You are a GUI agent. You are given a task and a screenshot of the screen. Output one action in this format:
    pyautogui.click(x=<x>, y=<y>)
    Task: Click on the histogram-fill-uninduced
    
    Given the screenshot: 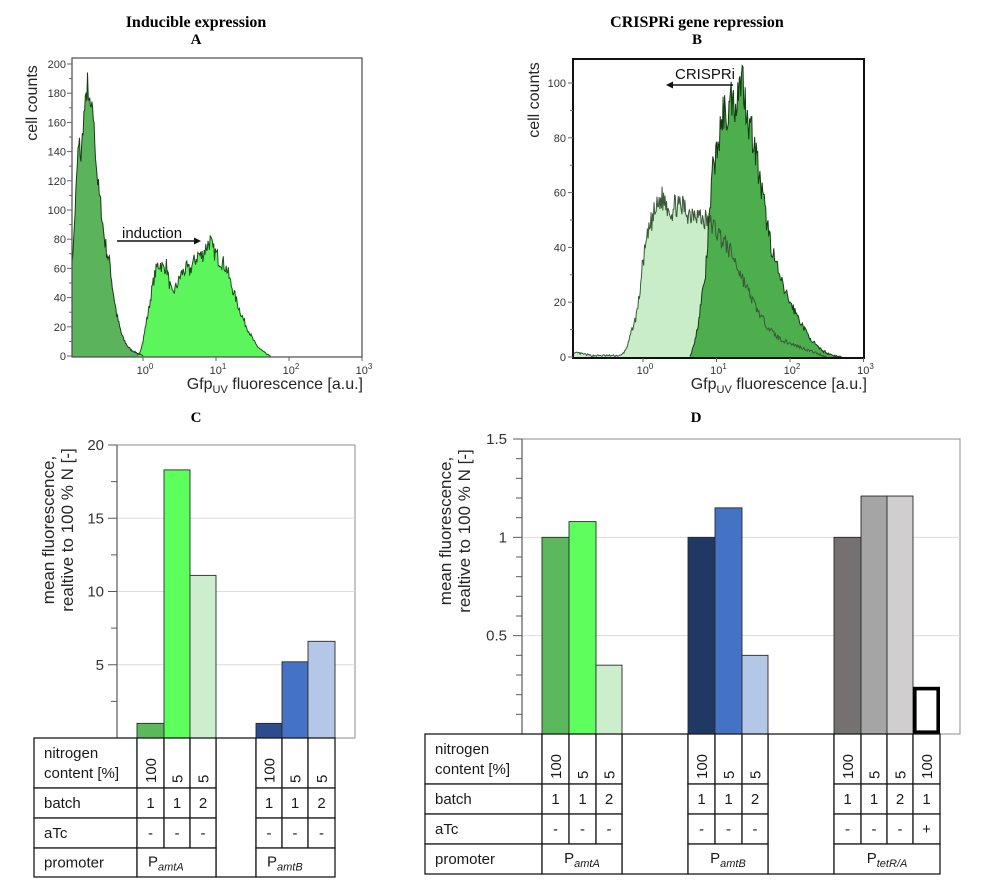 What is the action you would take?
    pyautogui.click(x=107, y=214)
    